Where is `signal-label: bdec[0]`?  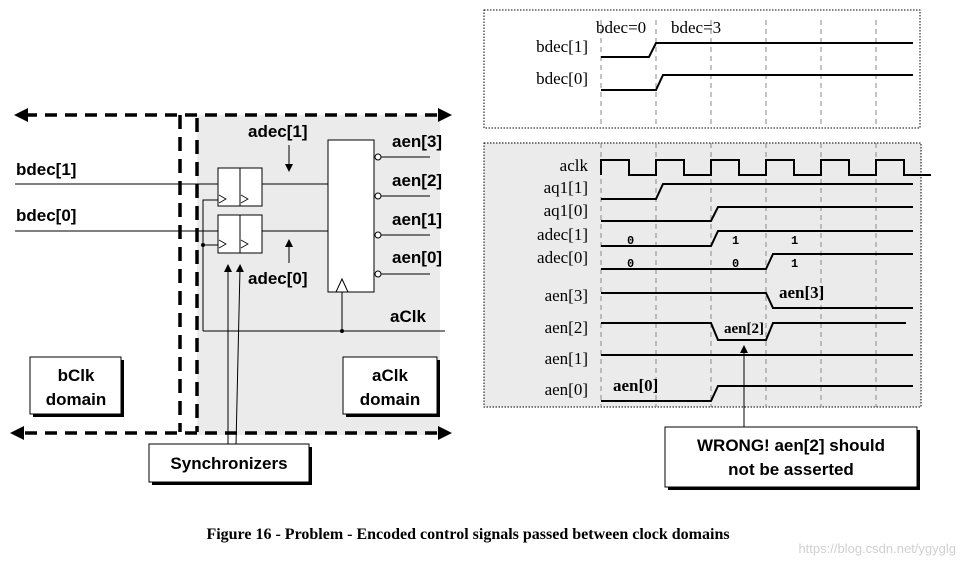 signal-label: bdec[0] is located at coordinates (562, 78).